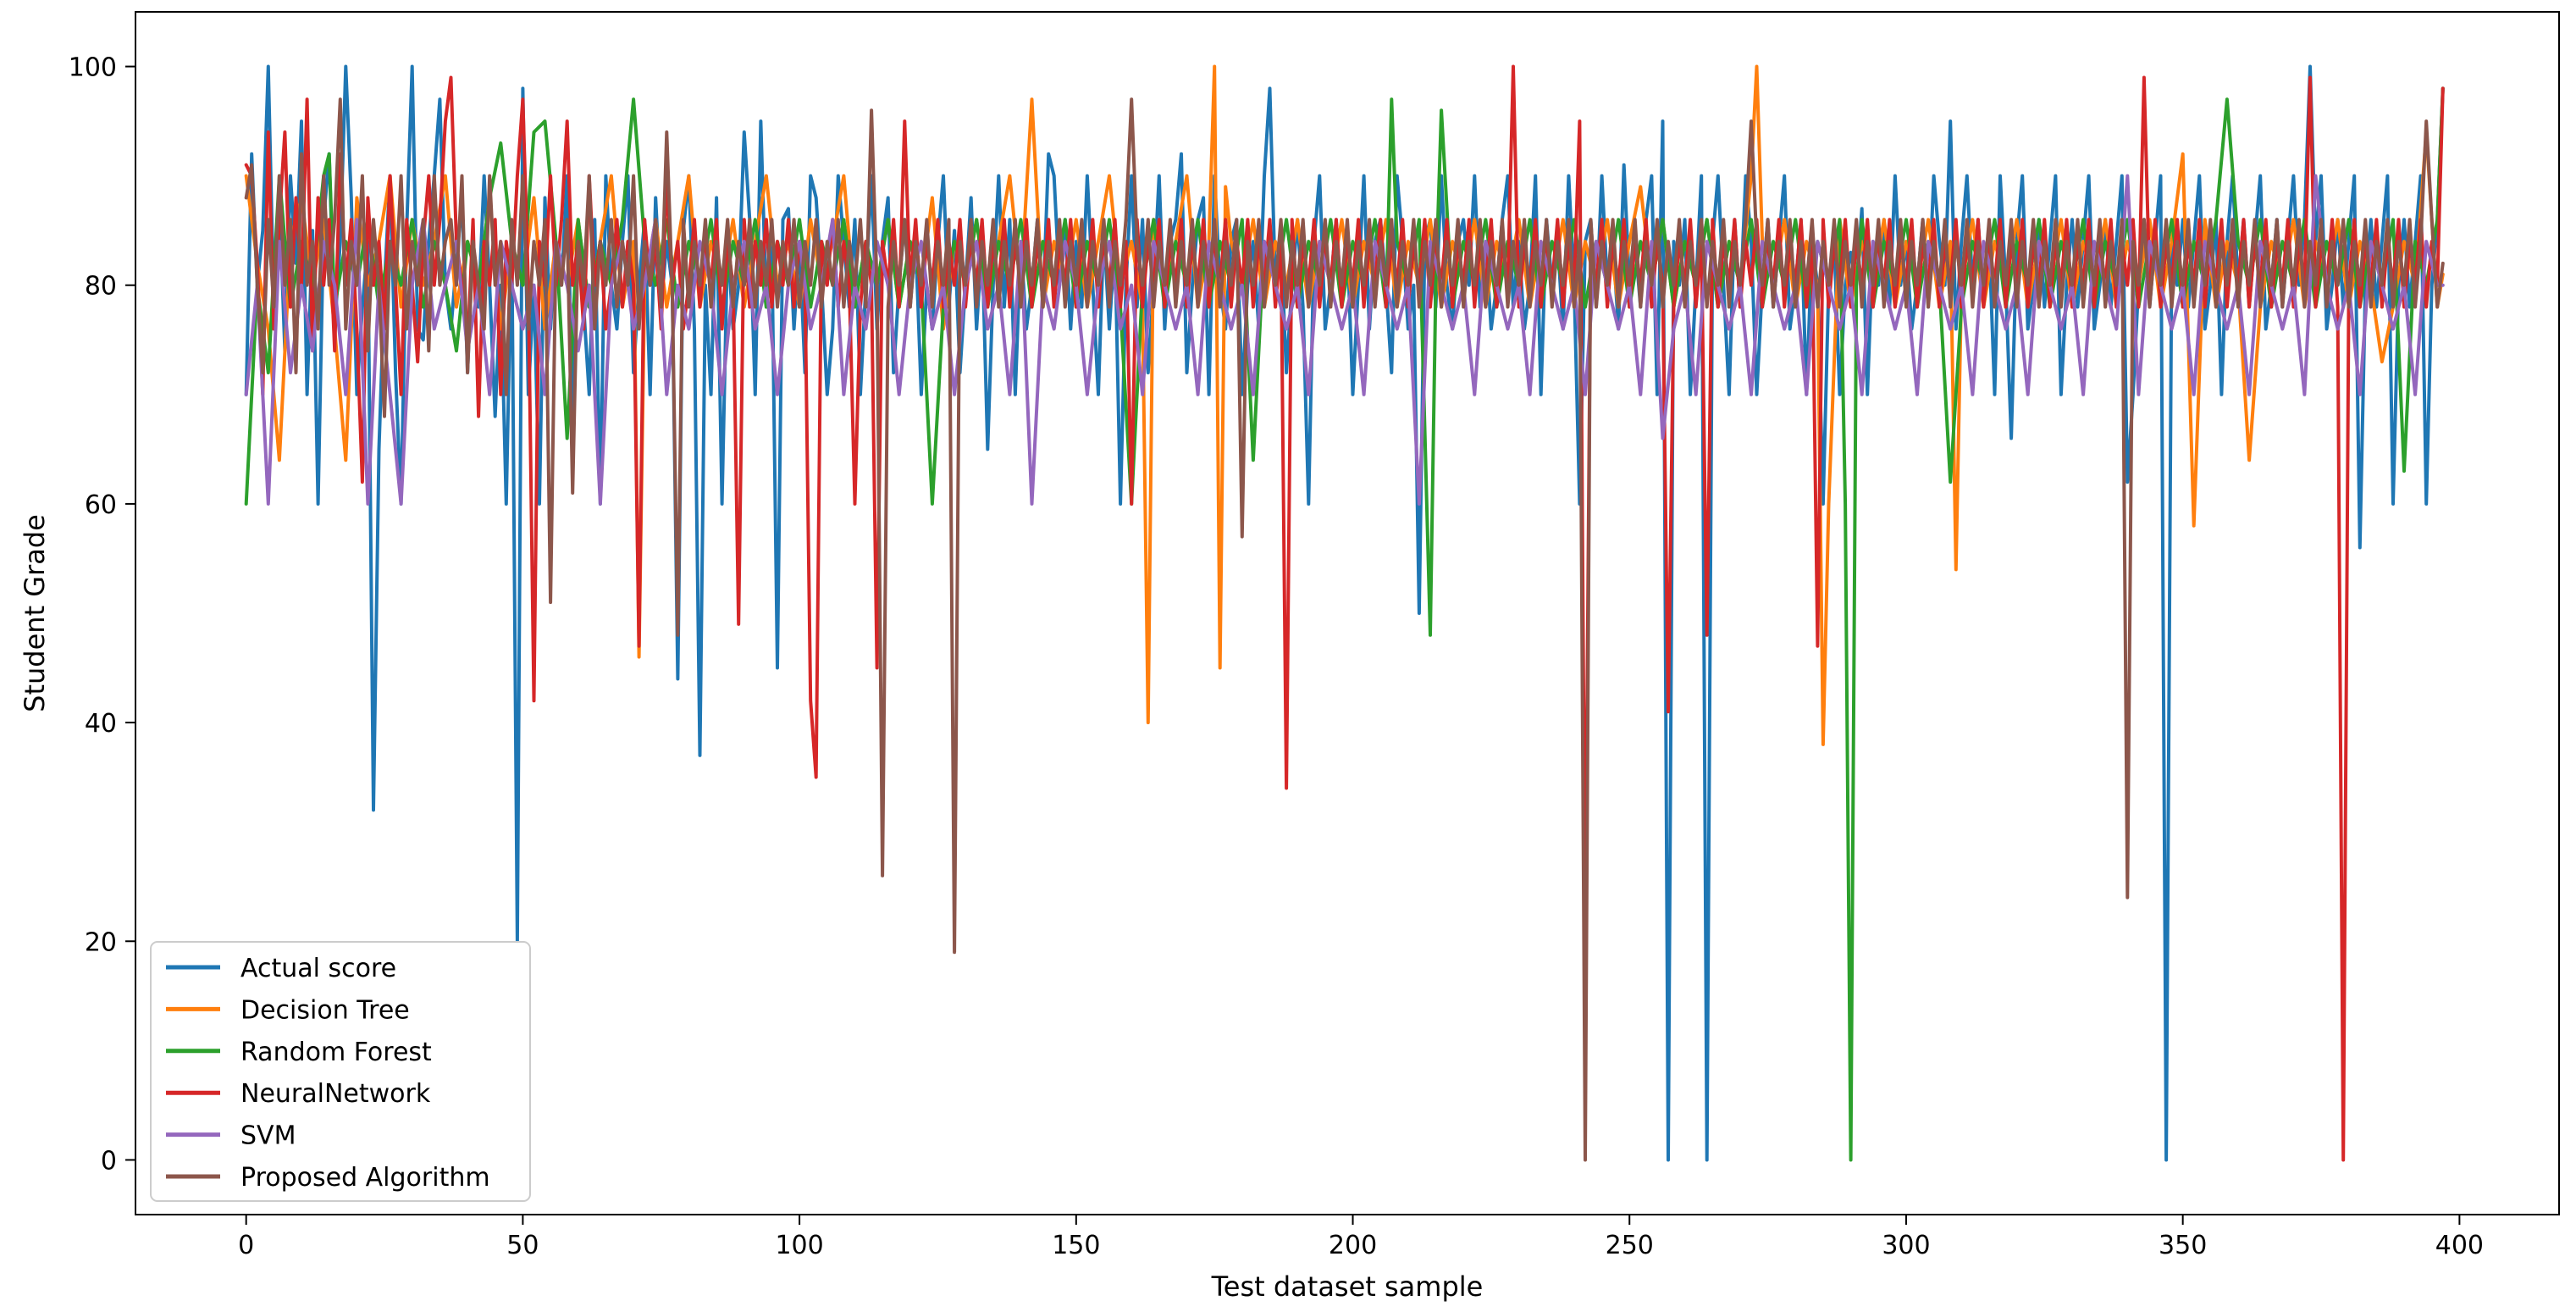  What do you see at coordinates (101, 505) in the screenshot?
I see `y-tick-label: 60` at bounding box center [101, 505].